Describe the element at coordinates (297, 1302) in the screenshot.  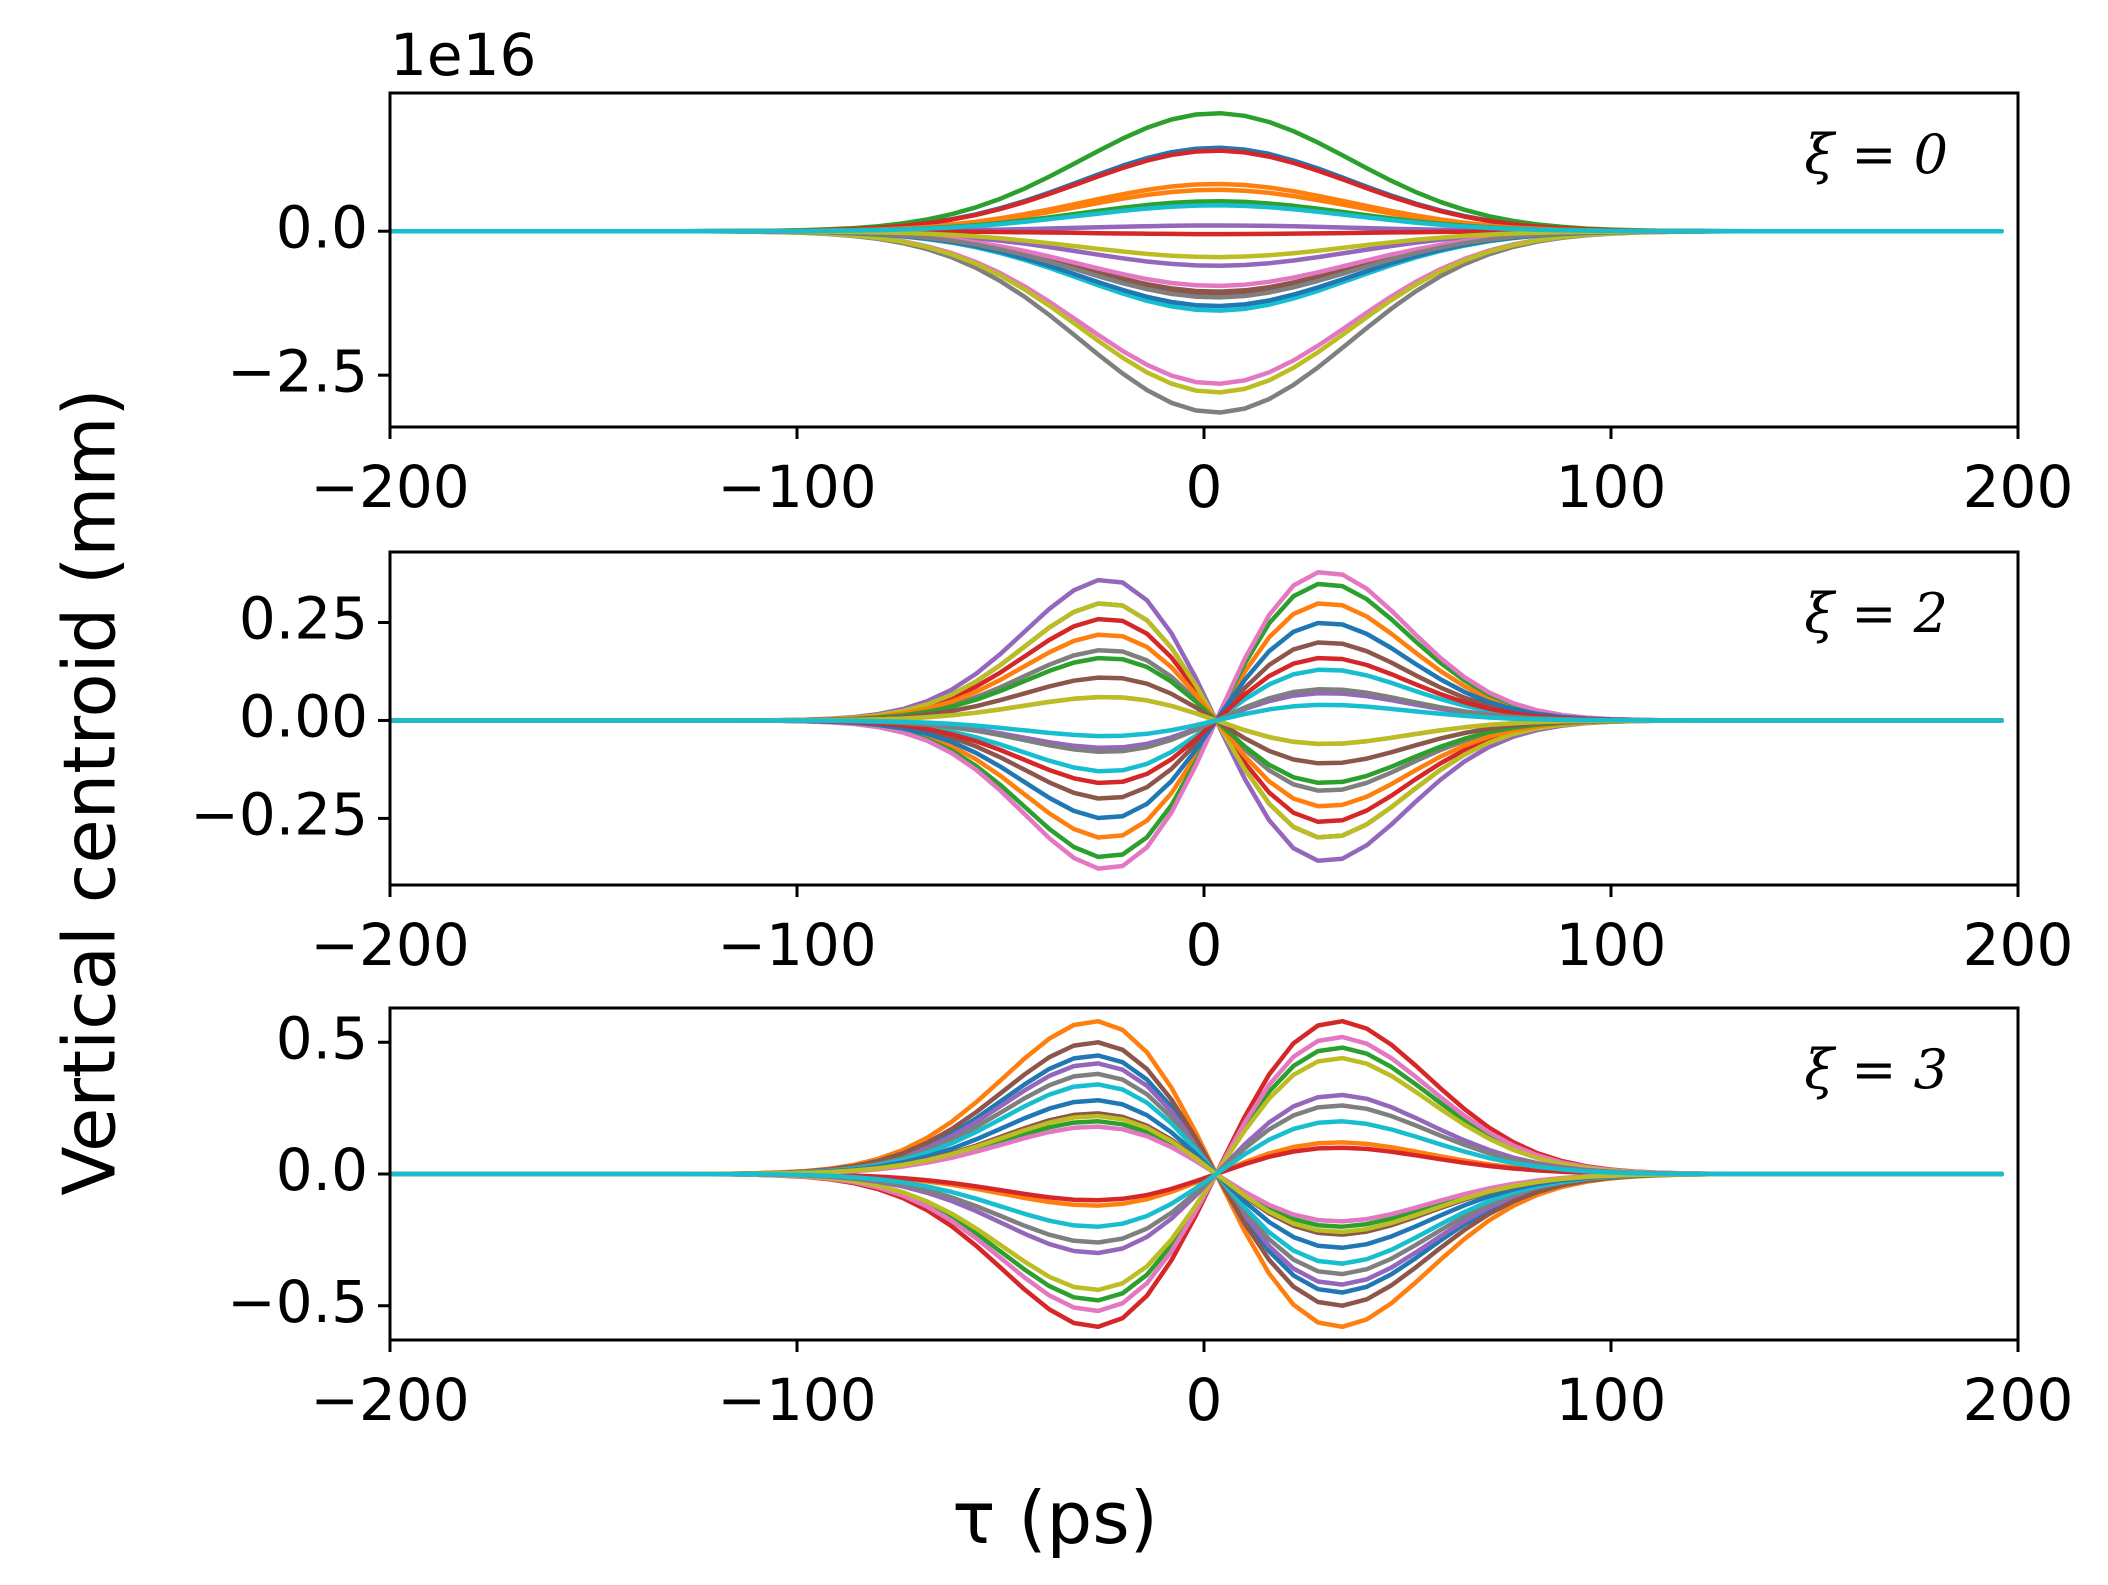
I see `y-tick-label: −0.5` at that location.